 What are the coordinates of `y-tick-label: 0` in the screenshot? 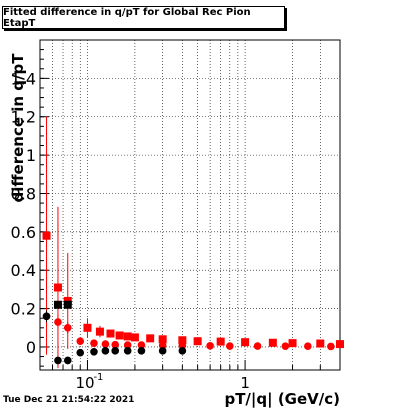 It's located at (31, 347).